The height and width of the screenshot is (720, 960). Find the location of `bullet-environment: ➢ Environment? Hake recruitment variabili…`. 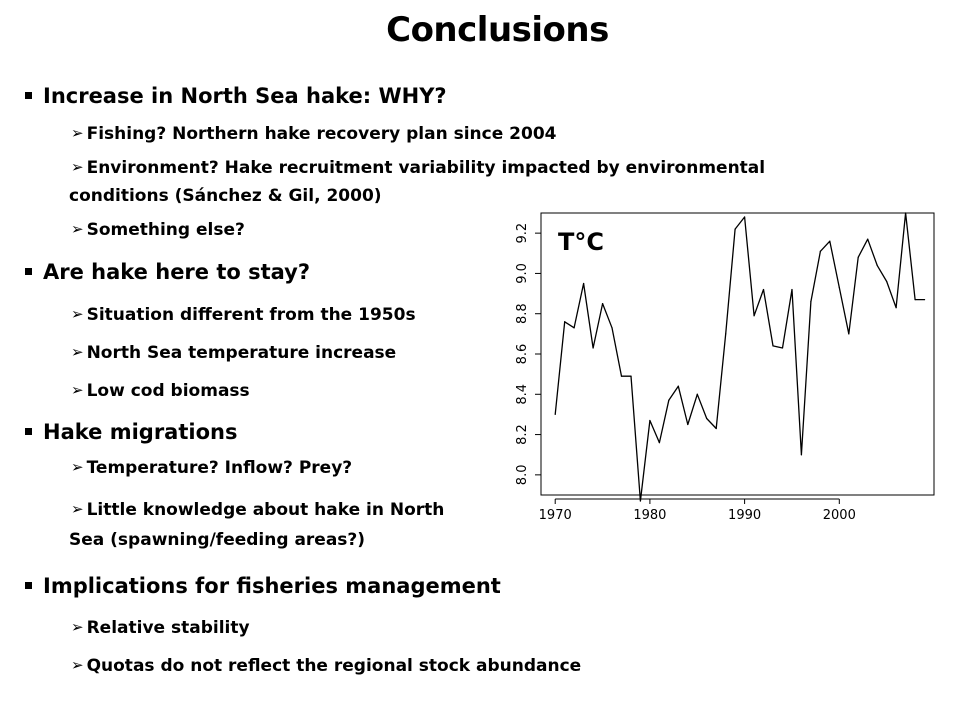

bullet-environment: ➢ Environment? Hake recruitment variabili… is located at coordinates (418, 168).